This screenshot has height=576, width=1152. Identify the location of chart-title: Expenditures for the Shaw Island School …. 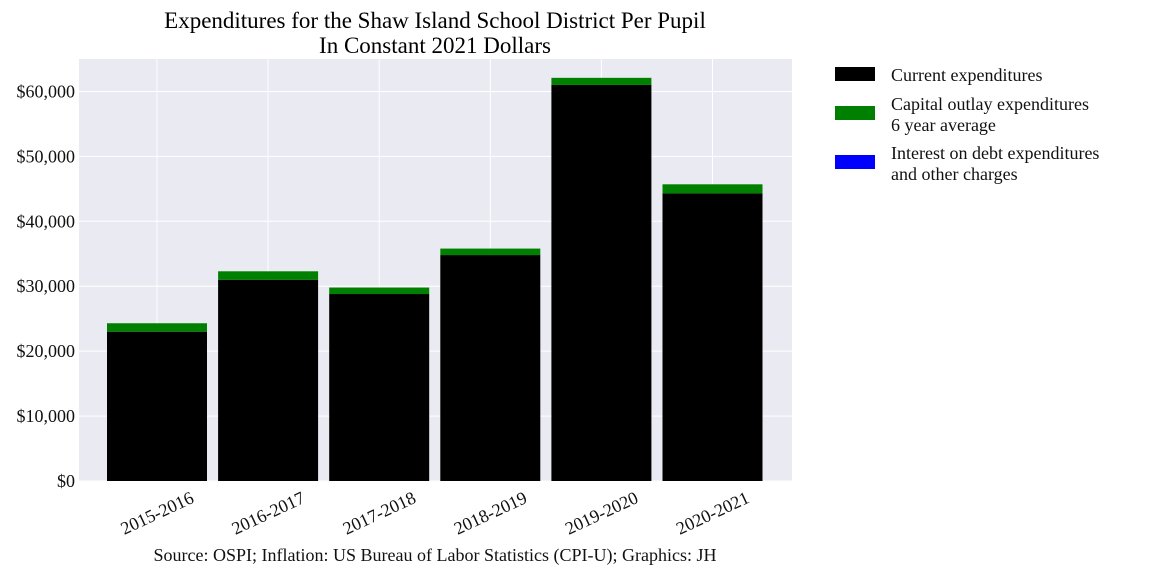
(435, 20).